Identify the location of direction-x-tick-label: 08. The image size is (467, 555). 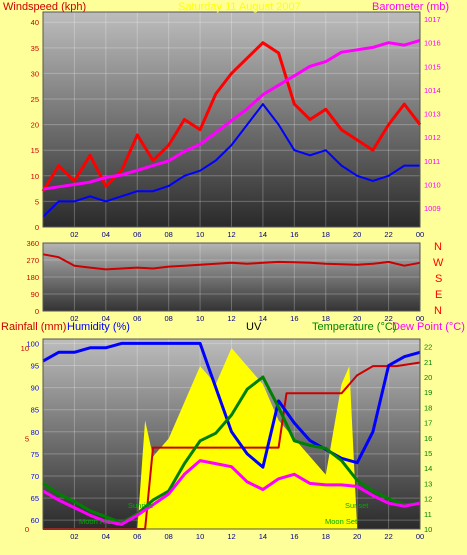
(168, 318).